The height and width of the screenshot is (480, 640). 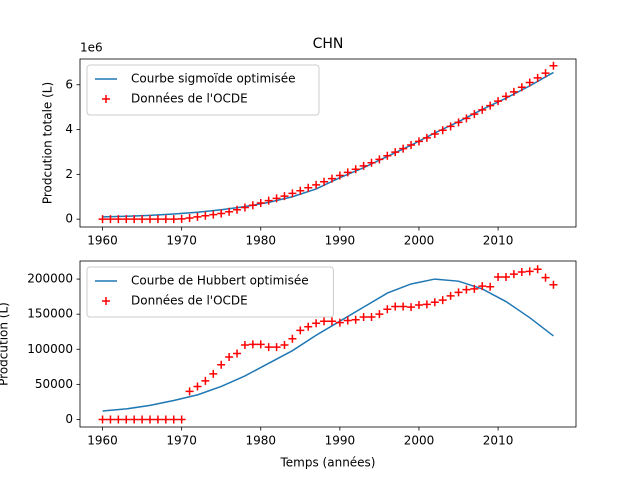 I want to click on x-tick-label: 2010, so click(x=498, y=441).